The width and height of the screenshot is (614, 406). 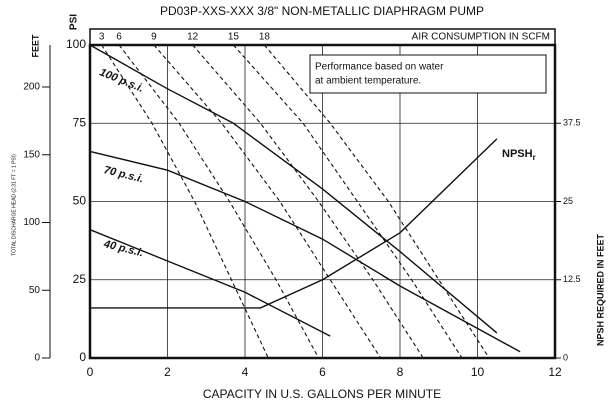 I want to click on y-feet-tick-label: 100, so click(x=31, y=222).